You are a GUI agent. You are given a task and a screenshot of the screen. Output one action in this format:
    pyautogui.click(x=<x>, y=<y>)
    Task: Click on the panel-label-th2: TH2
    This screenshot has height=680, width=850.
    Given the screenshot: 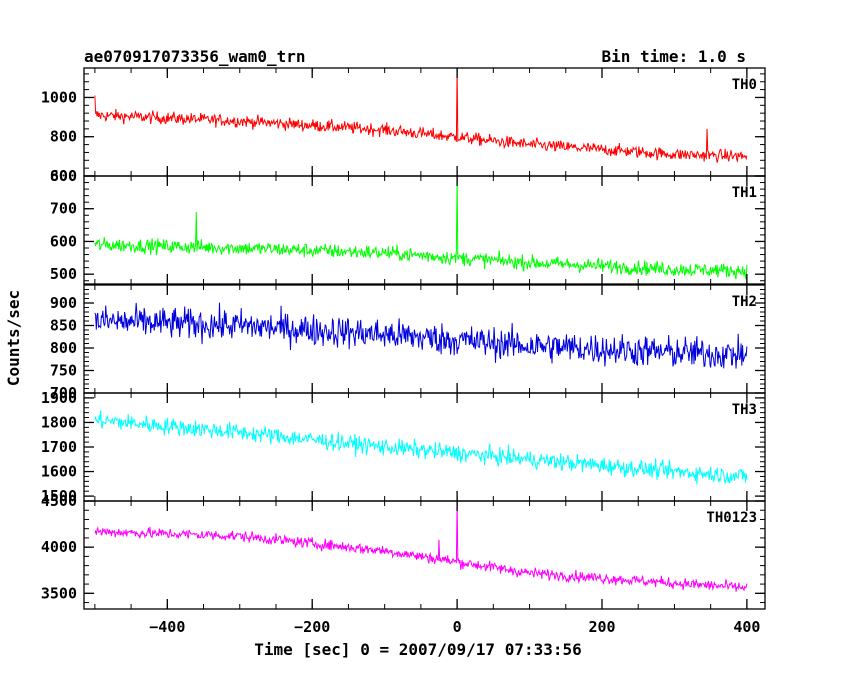 What is the action you would take?
    pyautogui.click(x=744, y=302)
    